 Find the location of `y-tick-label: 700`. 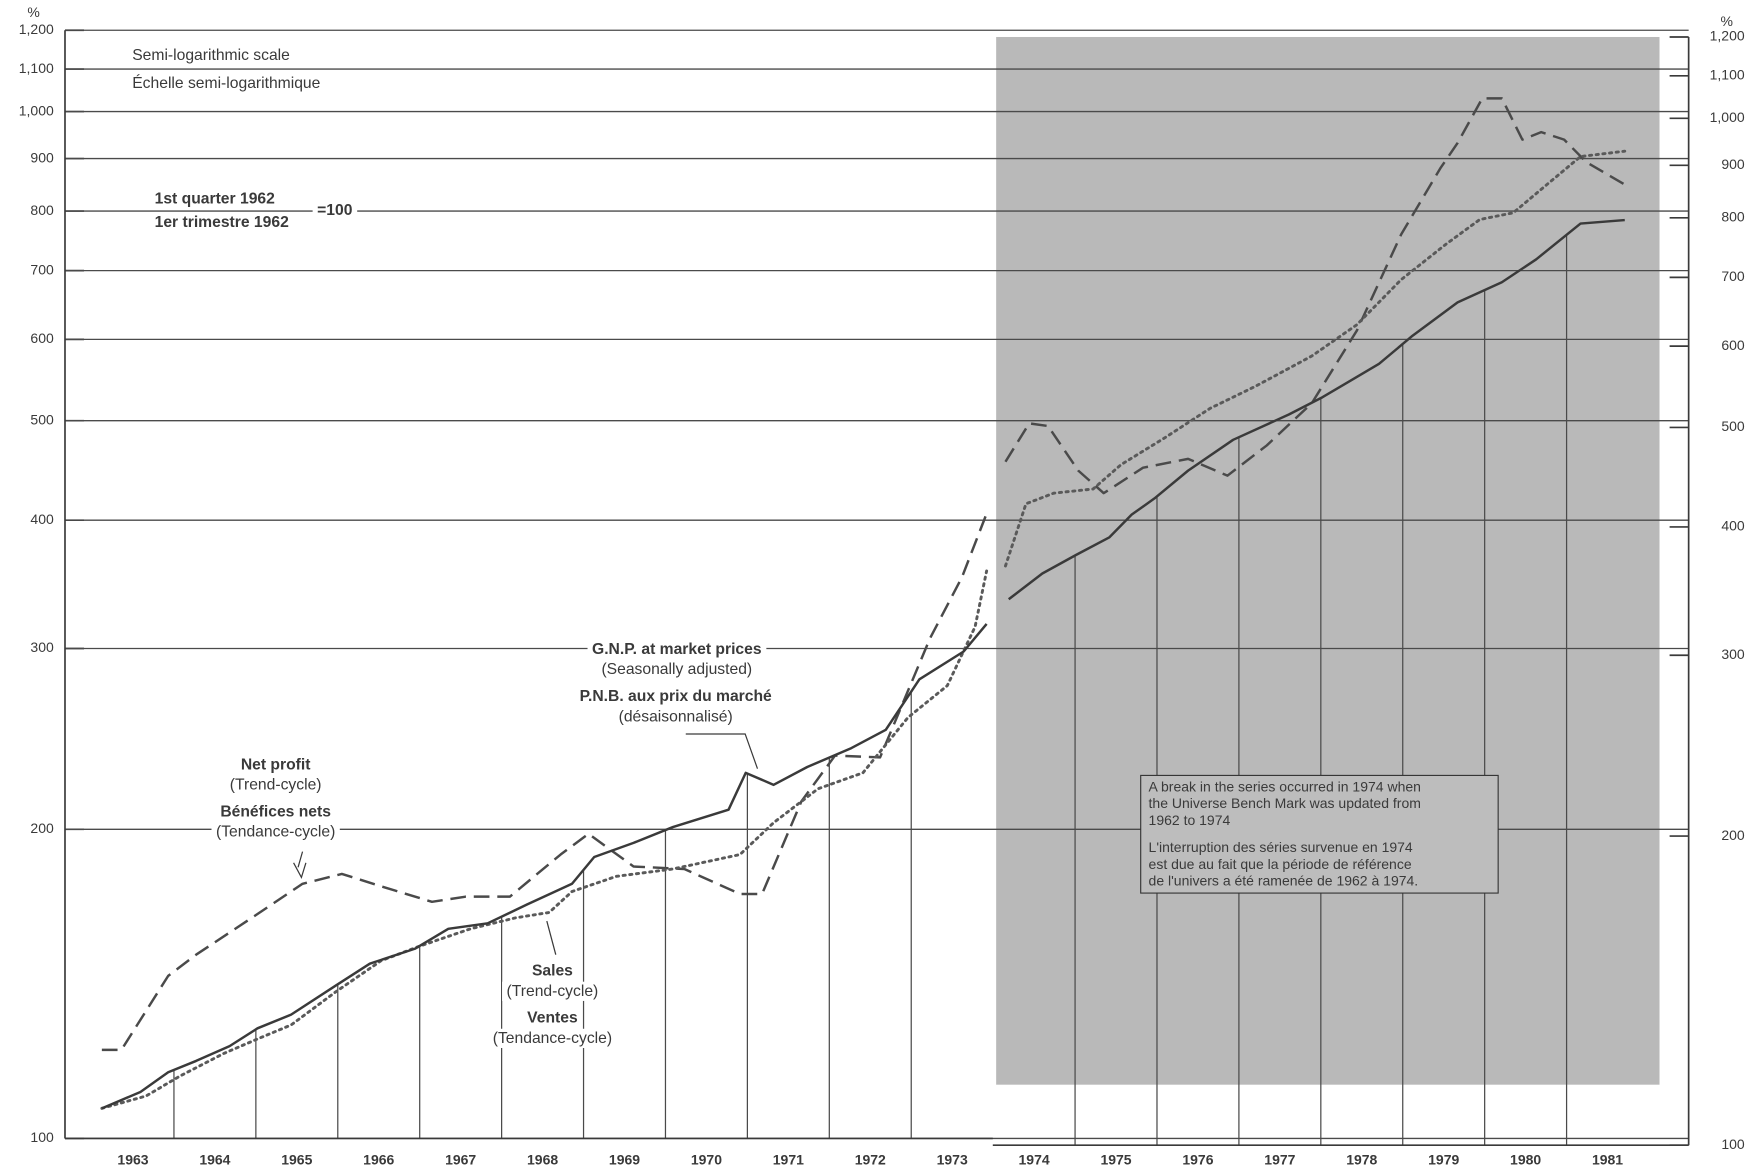

y-tick-label: 700 is located at coordinates (42, 269).